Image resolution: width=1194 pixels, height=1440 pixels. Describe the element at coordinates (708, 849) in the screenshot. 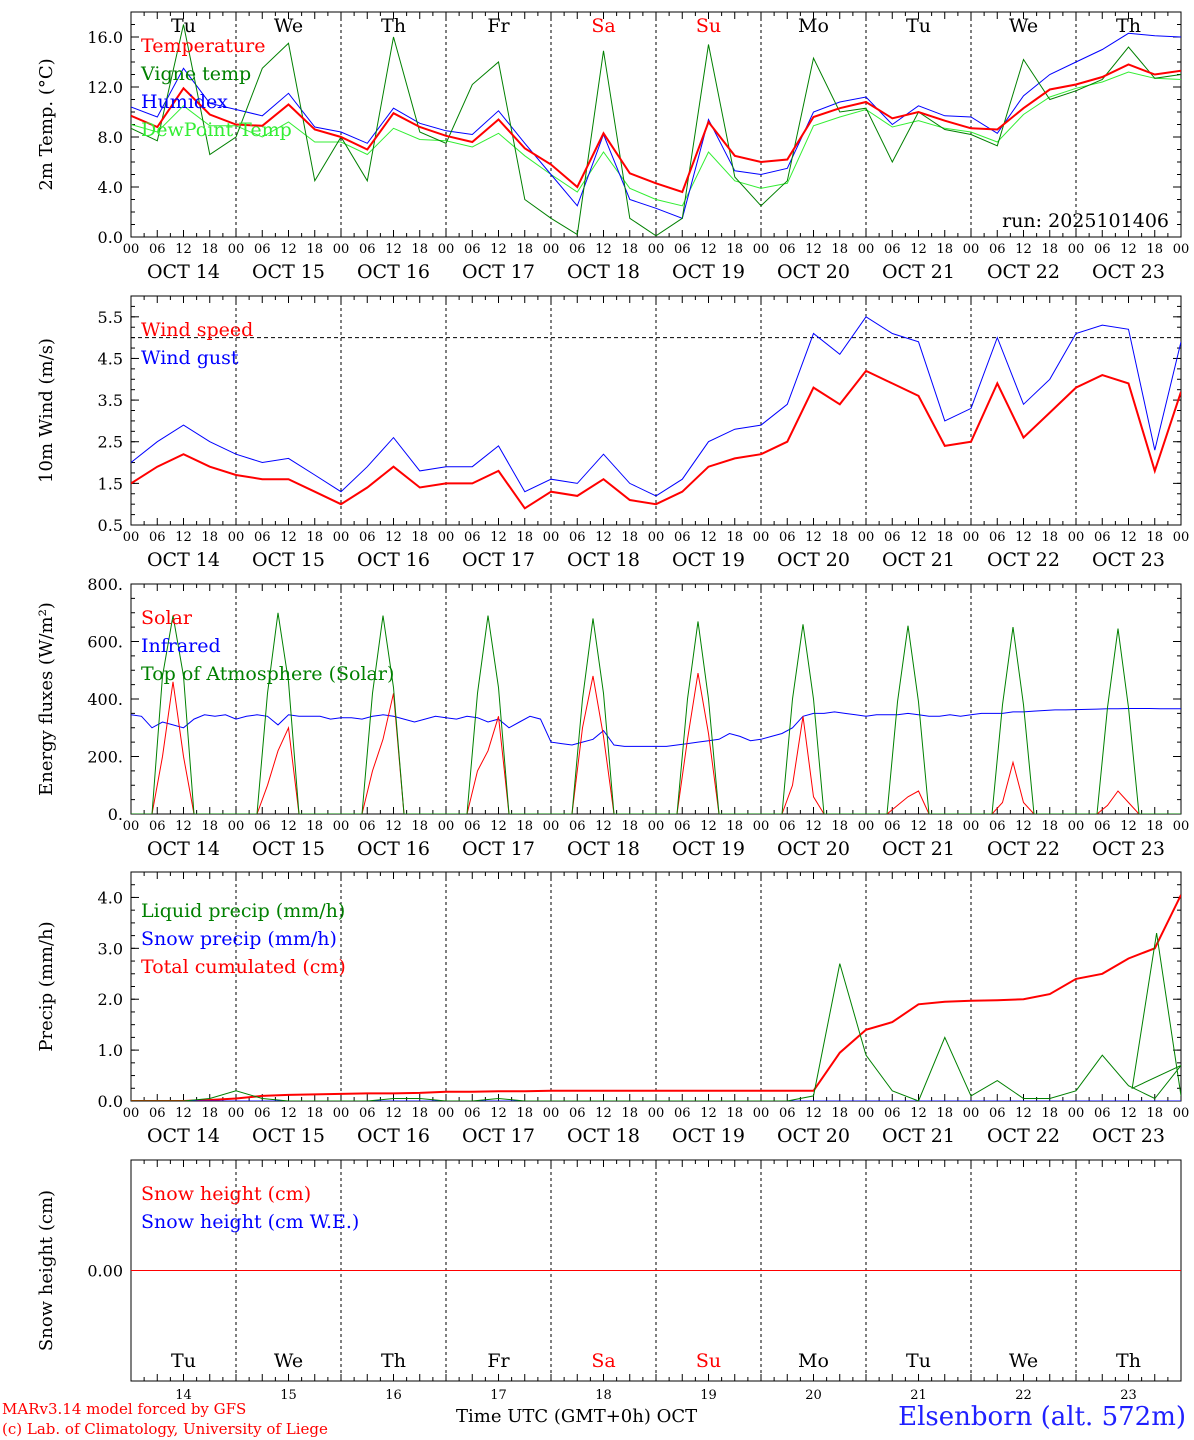

I see `date-label: OCT 19` at that location.